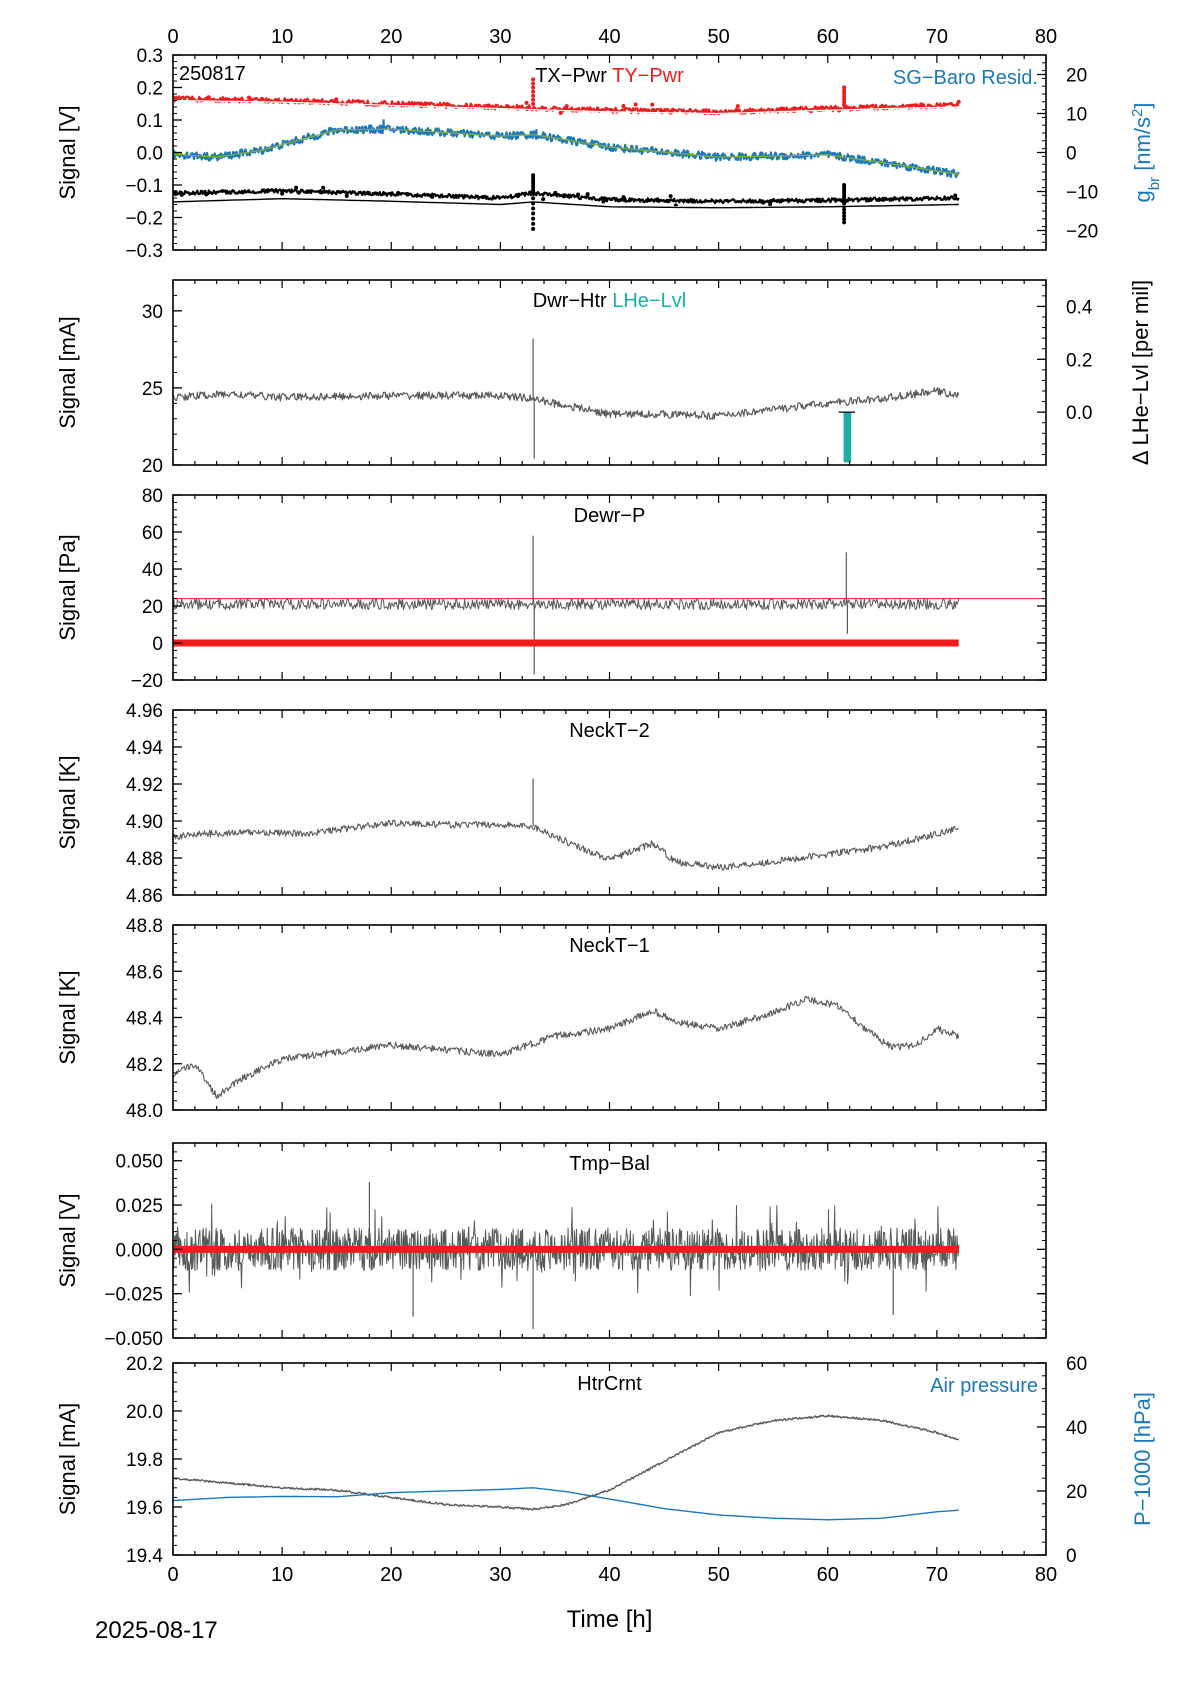 This screenshot has width=1190, height=1684. Describe the element at coordinates (610, 516) in the screenshot. I see `panel-title: Dewr−P` at that location.